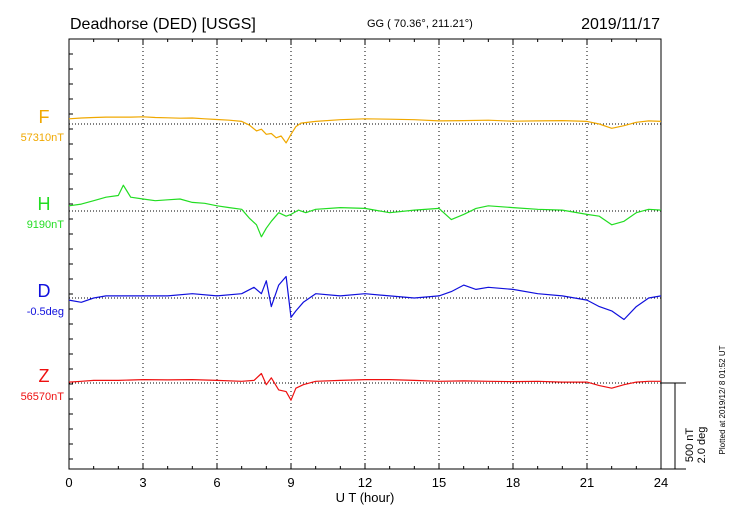 The image size is (730, 520). I want to click on x-tick-label-9: 9, so click(290, 482).